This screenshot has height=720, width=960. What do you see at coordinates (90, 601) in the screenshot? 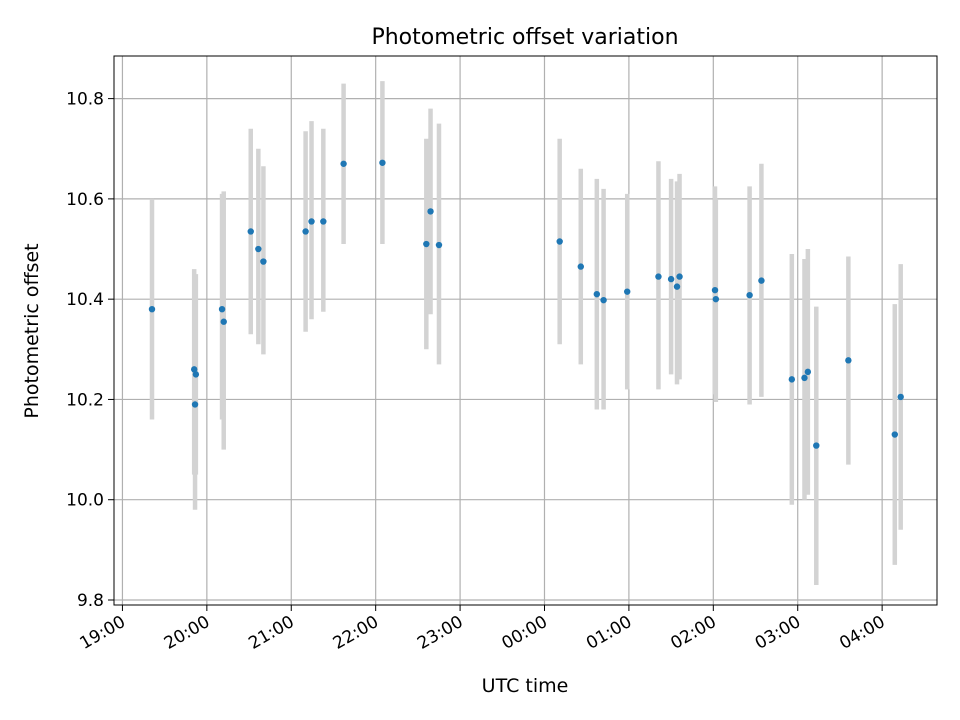
I see `y-tick-label: 9.8` at bounding box center [90, 601].